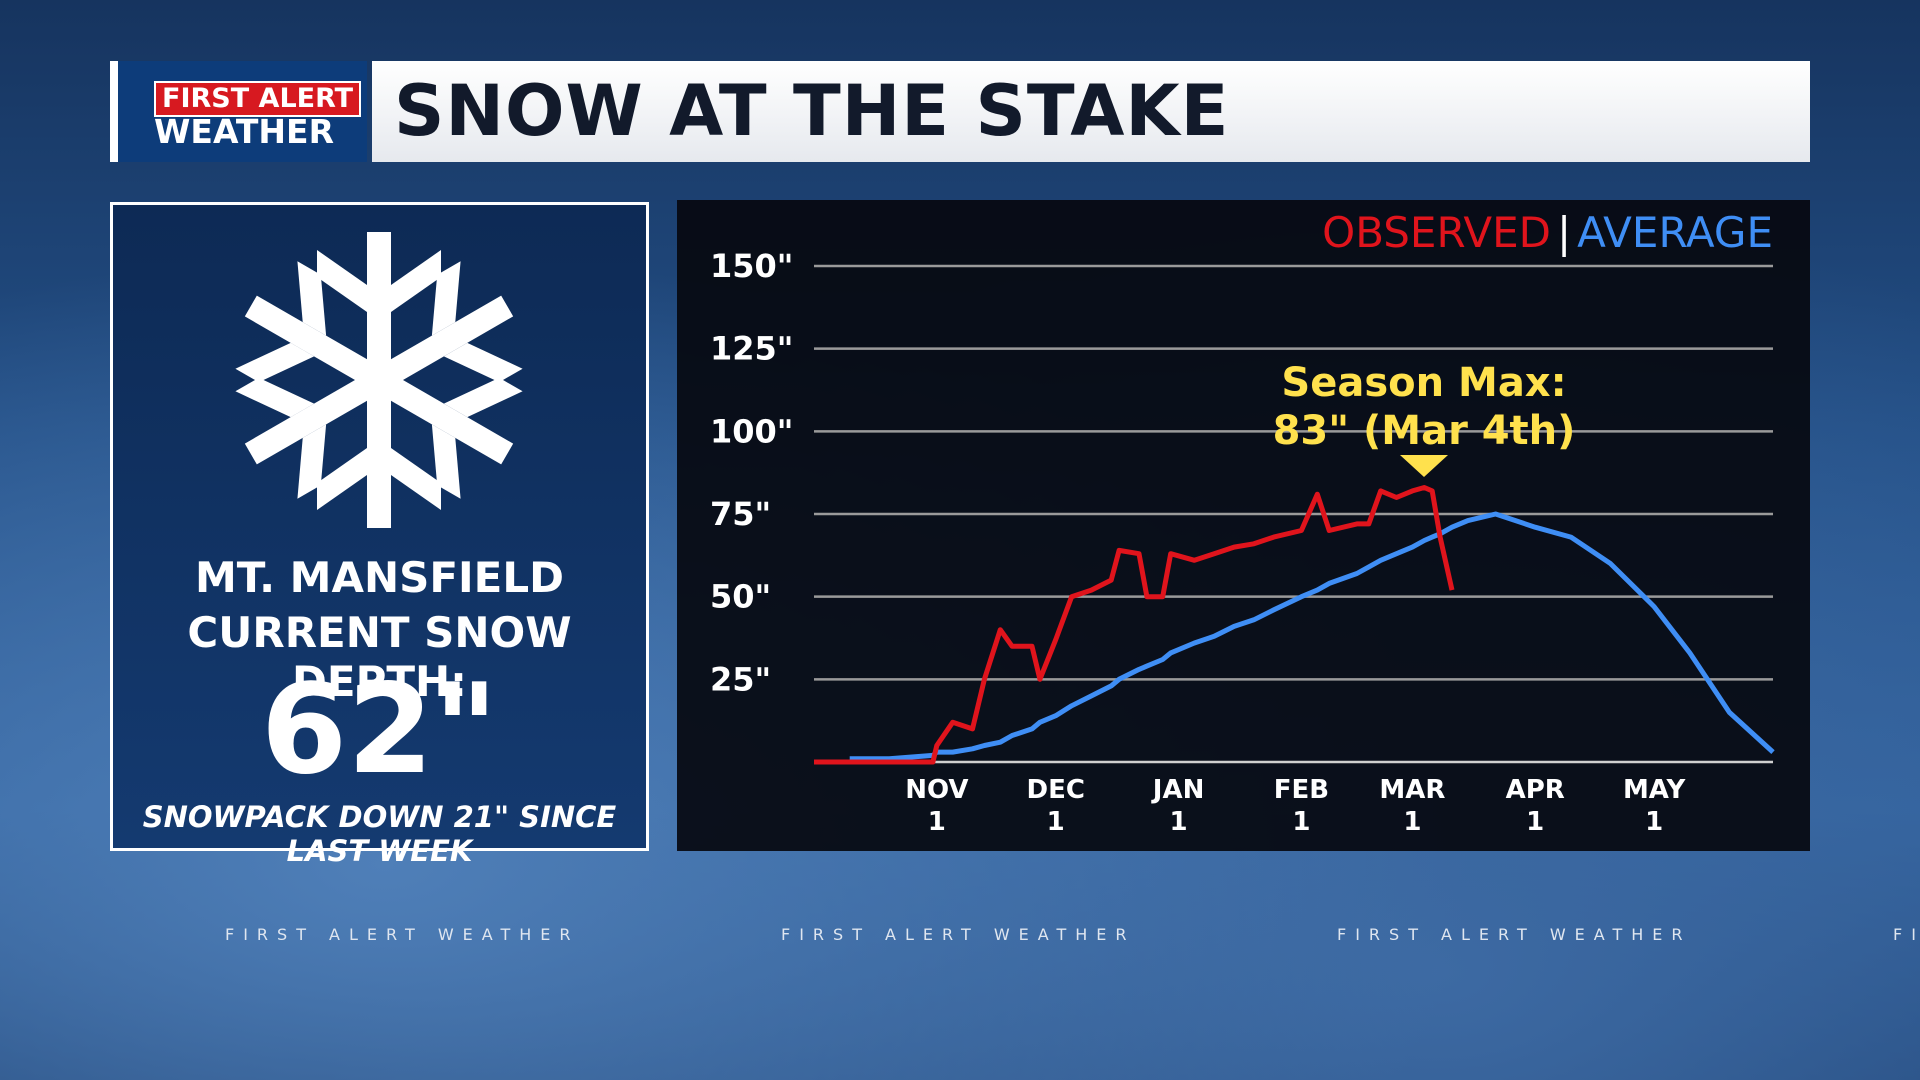 This screenshot has height=1080, width=1920. What do you see at coordinates (1423, 383) in the screenshot?
I see `annotation: Season Max:` at bounding box center [1423, 383].